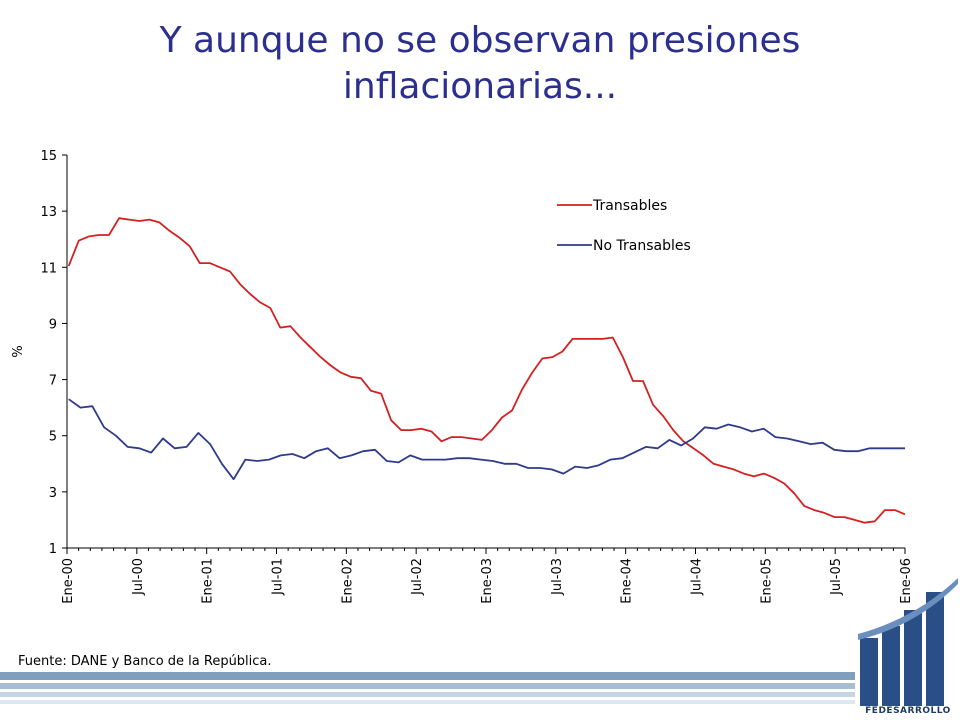 Image resolution: width=960 pixels, height=724 pixels. Describe the element at coordinates (53, 381) in the screenshot. I see `y-tick-label: 7` at that location.